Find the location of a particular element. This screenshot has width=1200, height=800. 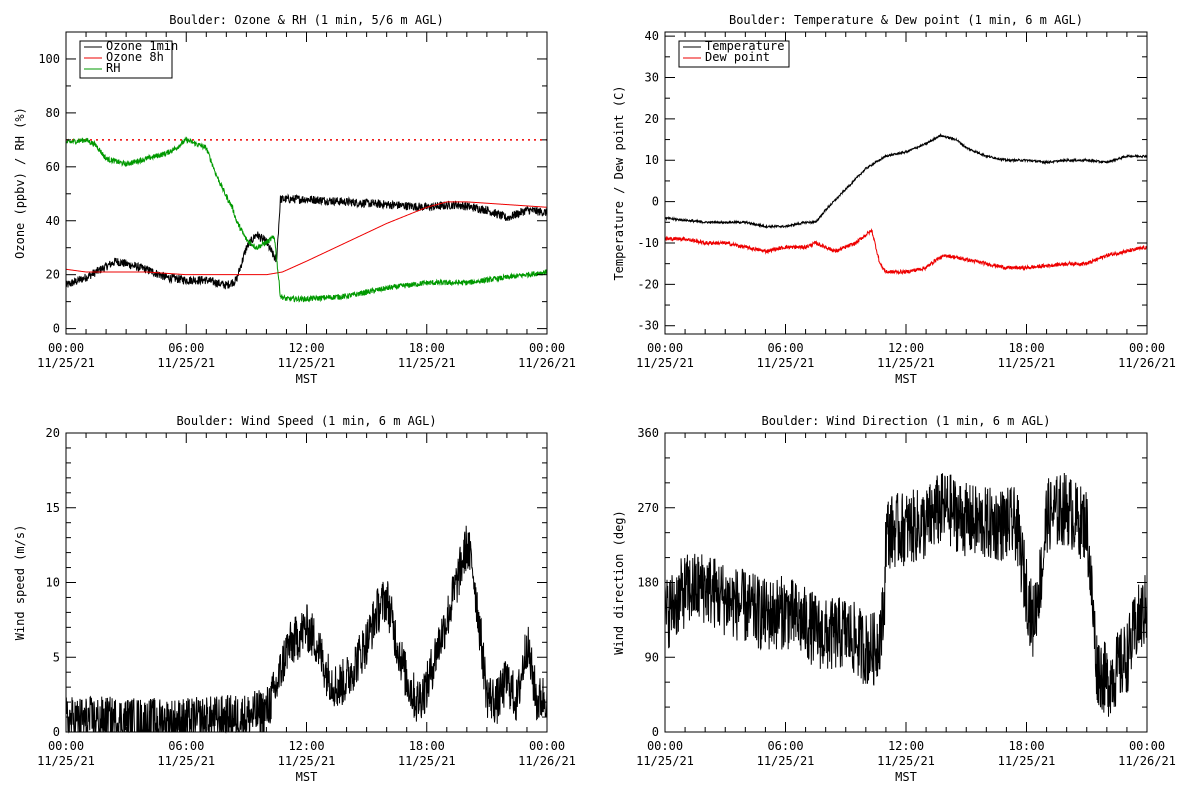

y-tick-label: 270 is located at coordinates (648, 508).